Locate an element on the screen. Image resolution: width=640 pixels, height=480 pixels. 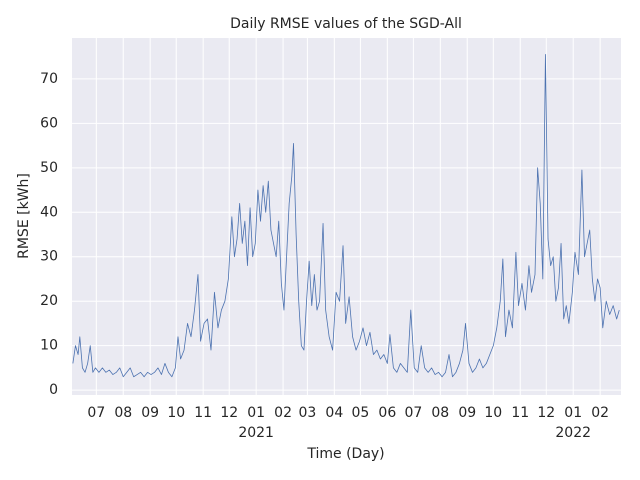
y-tick-label: 30 is located at coordinates (49, 257).